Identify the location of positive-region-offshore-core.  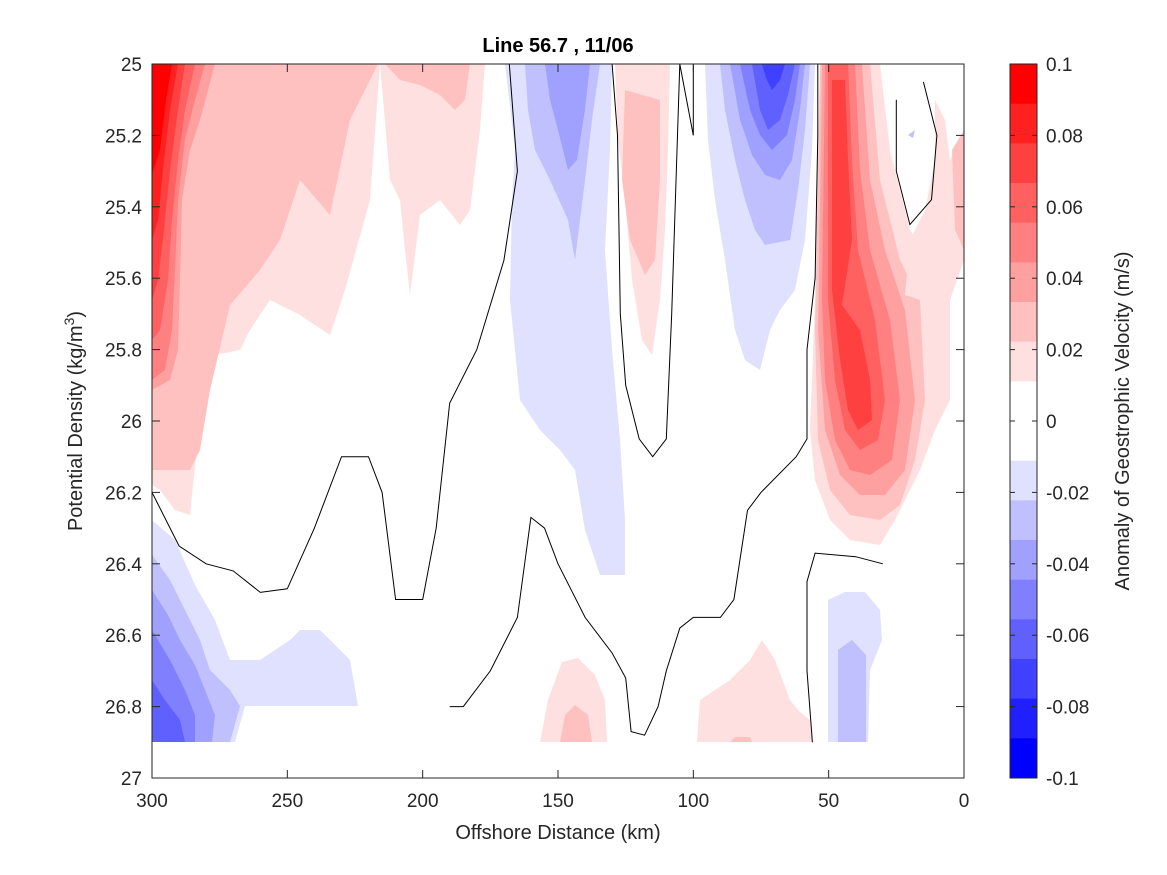
(162, 119).